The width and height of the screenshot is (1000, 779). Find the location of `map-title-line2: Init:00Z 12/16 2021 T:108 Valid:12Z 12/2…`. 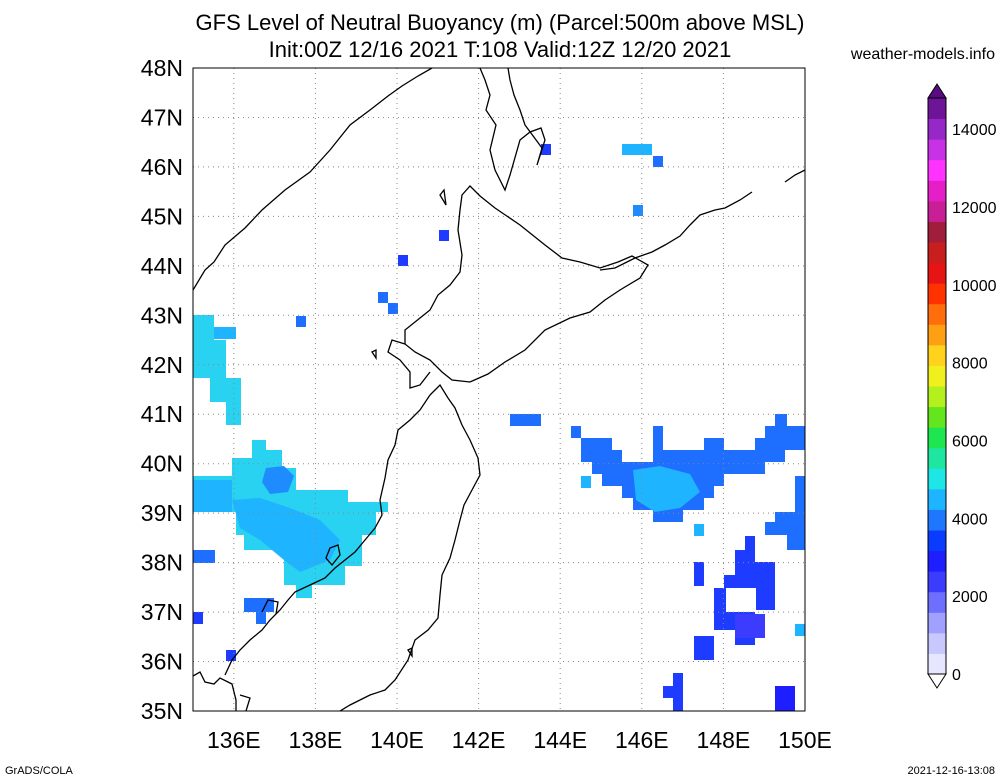

map-title-line2: Init:00Z 12/16 2021 T:108 Valid:12Z 12/2… is located at coordinates (500, 49).